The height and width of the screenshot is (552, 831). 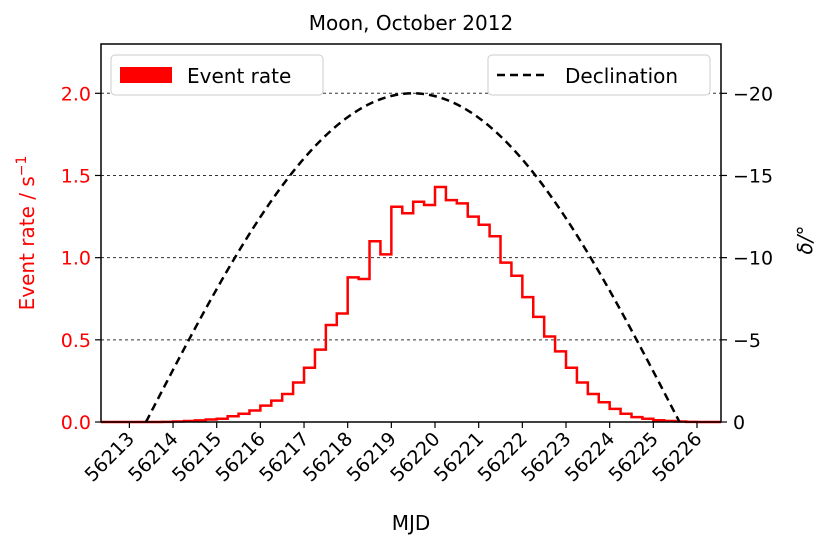 I want to click on legend-event-rate-label: Event rate, so click(x=239, y=76).